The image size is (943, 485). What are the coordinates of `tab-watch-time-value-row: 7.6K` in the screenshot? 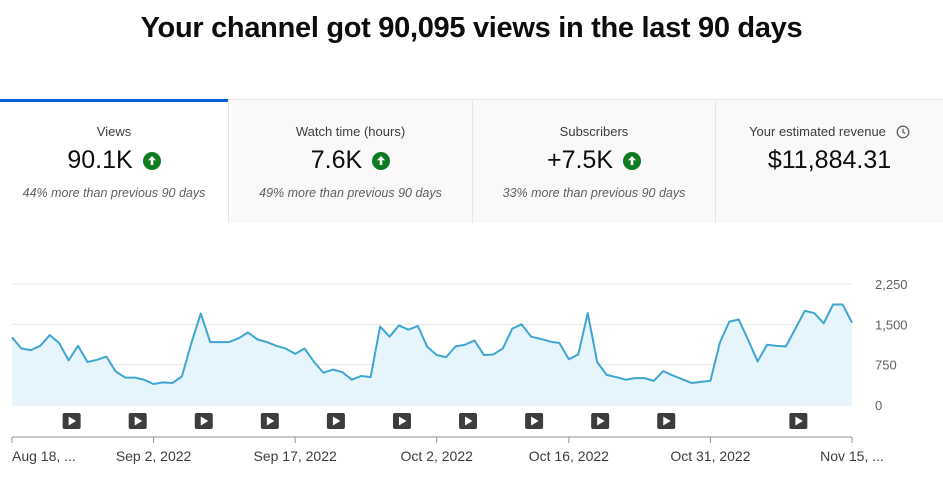 It's located at (350, 160).